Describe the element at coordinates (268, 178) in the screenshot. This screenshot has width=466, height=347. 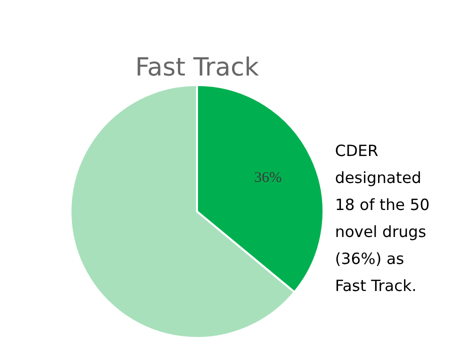
I see `data-label: 36%` at that location.